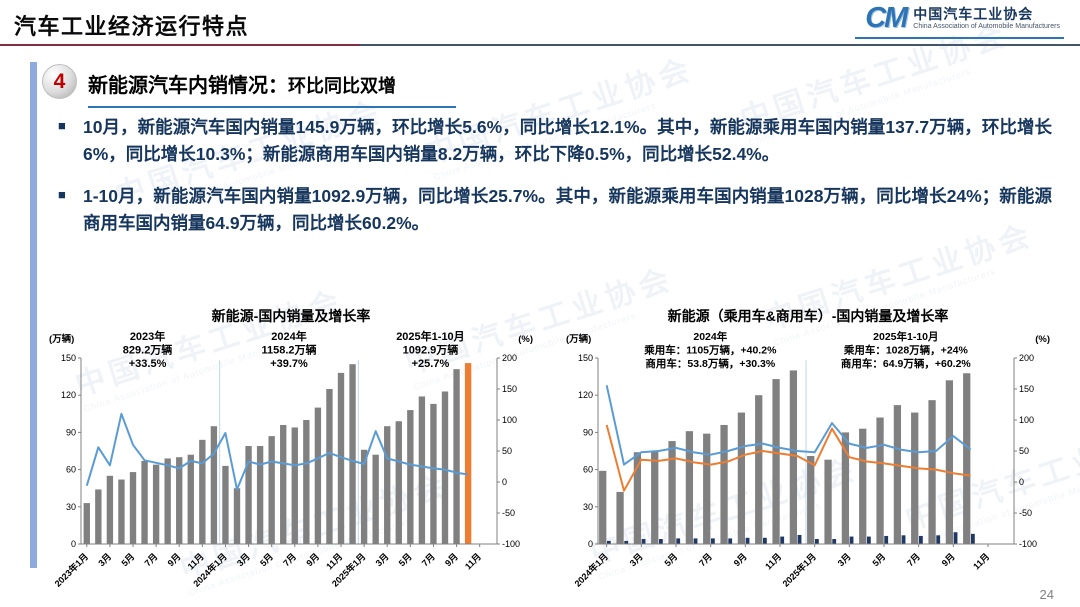 This screenshot has height=607, width=1080. What do you see at coordinates (291, 316) in the screenshot?
I see `chart-title-nev-total: 新能源-国内销量及增长率` at bounding box center [291, 316].